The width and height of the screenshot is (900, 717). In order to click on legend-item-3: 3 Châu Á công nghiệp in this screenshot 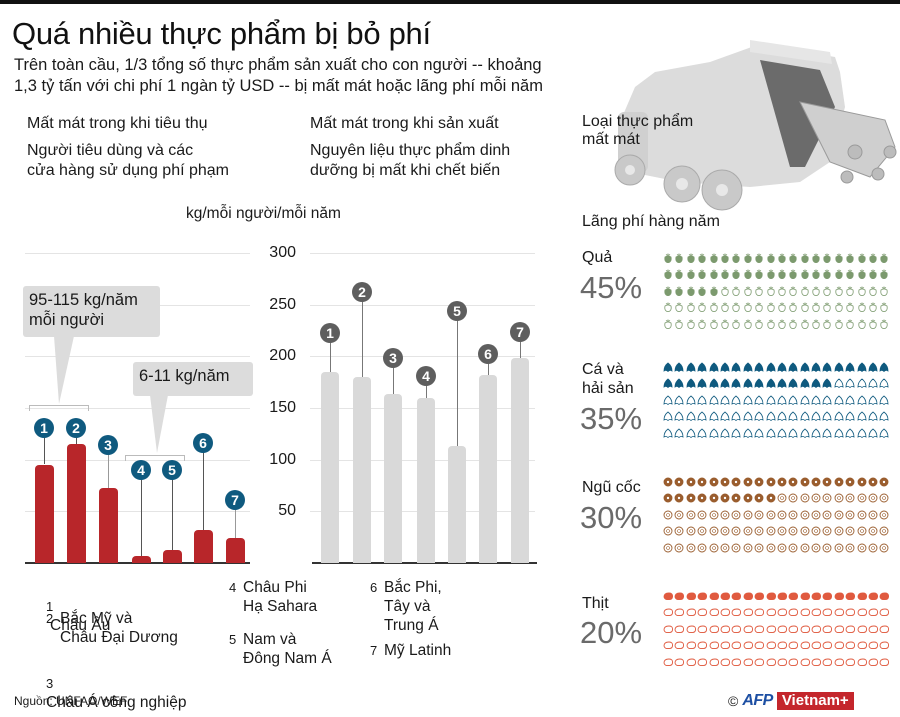, I will do `click(116, 683)`.